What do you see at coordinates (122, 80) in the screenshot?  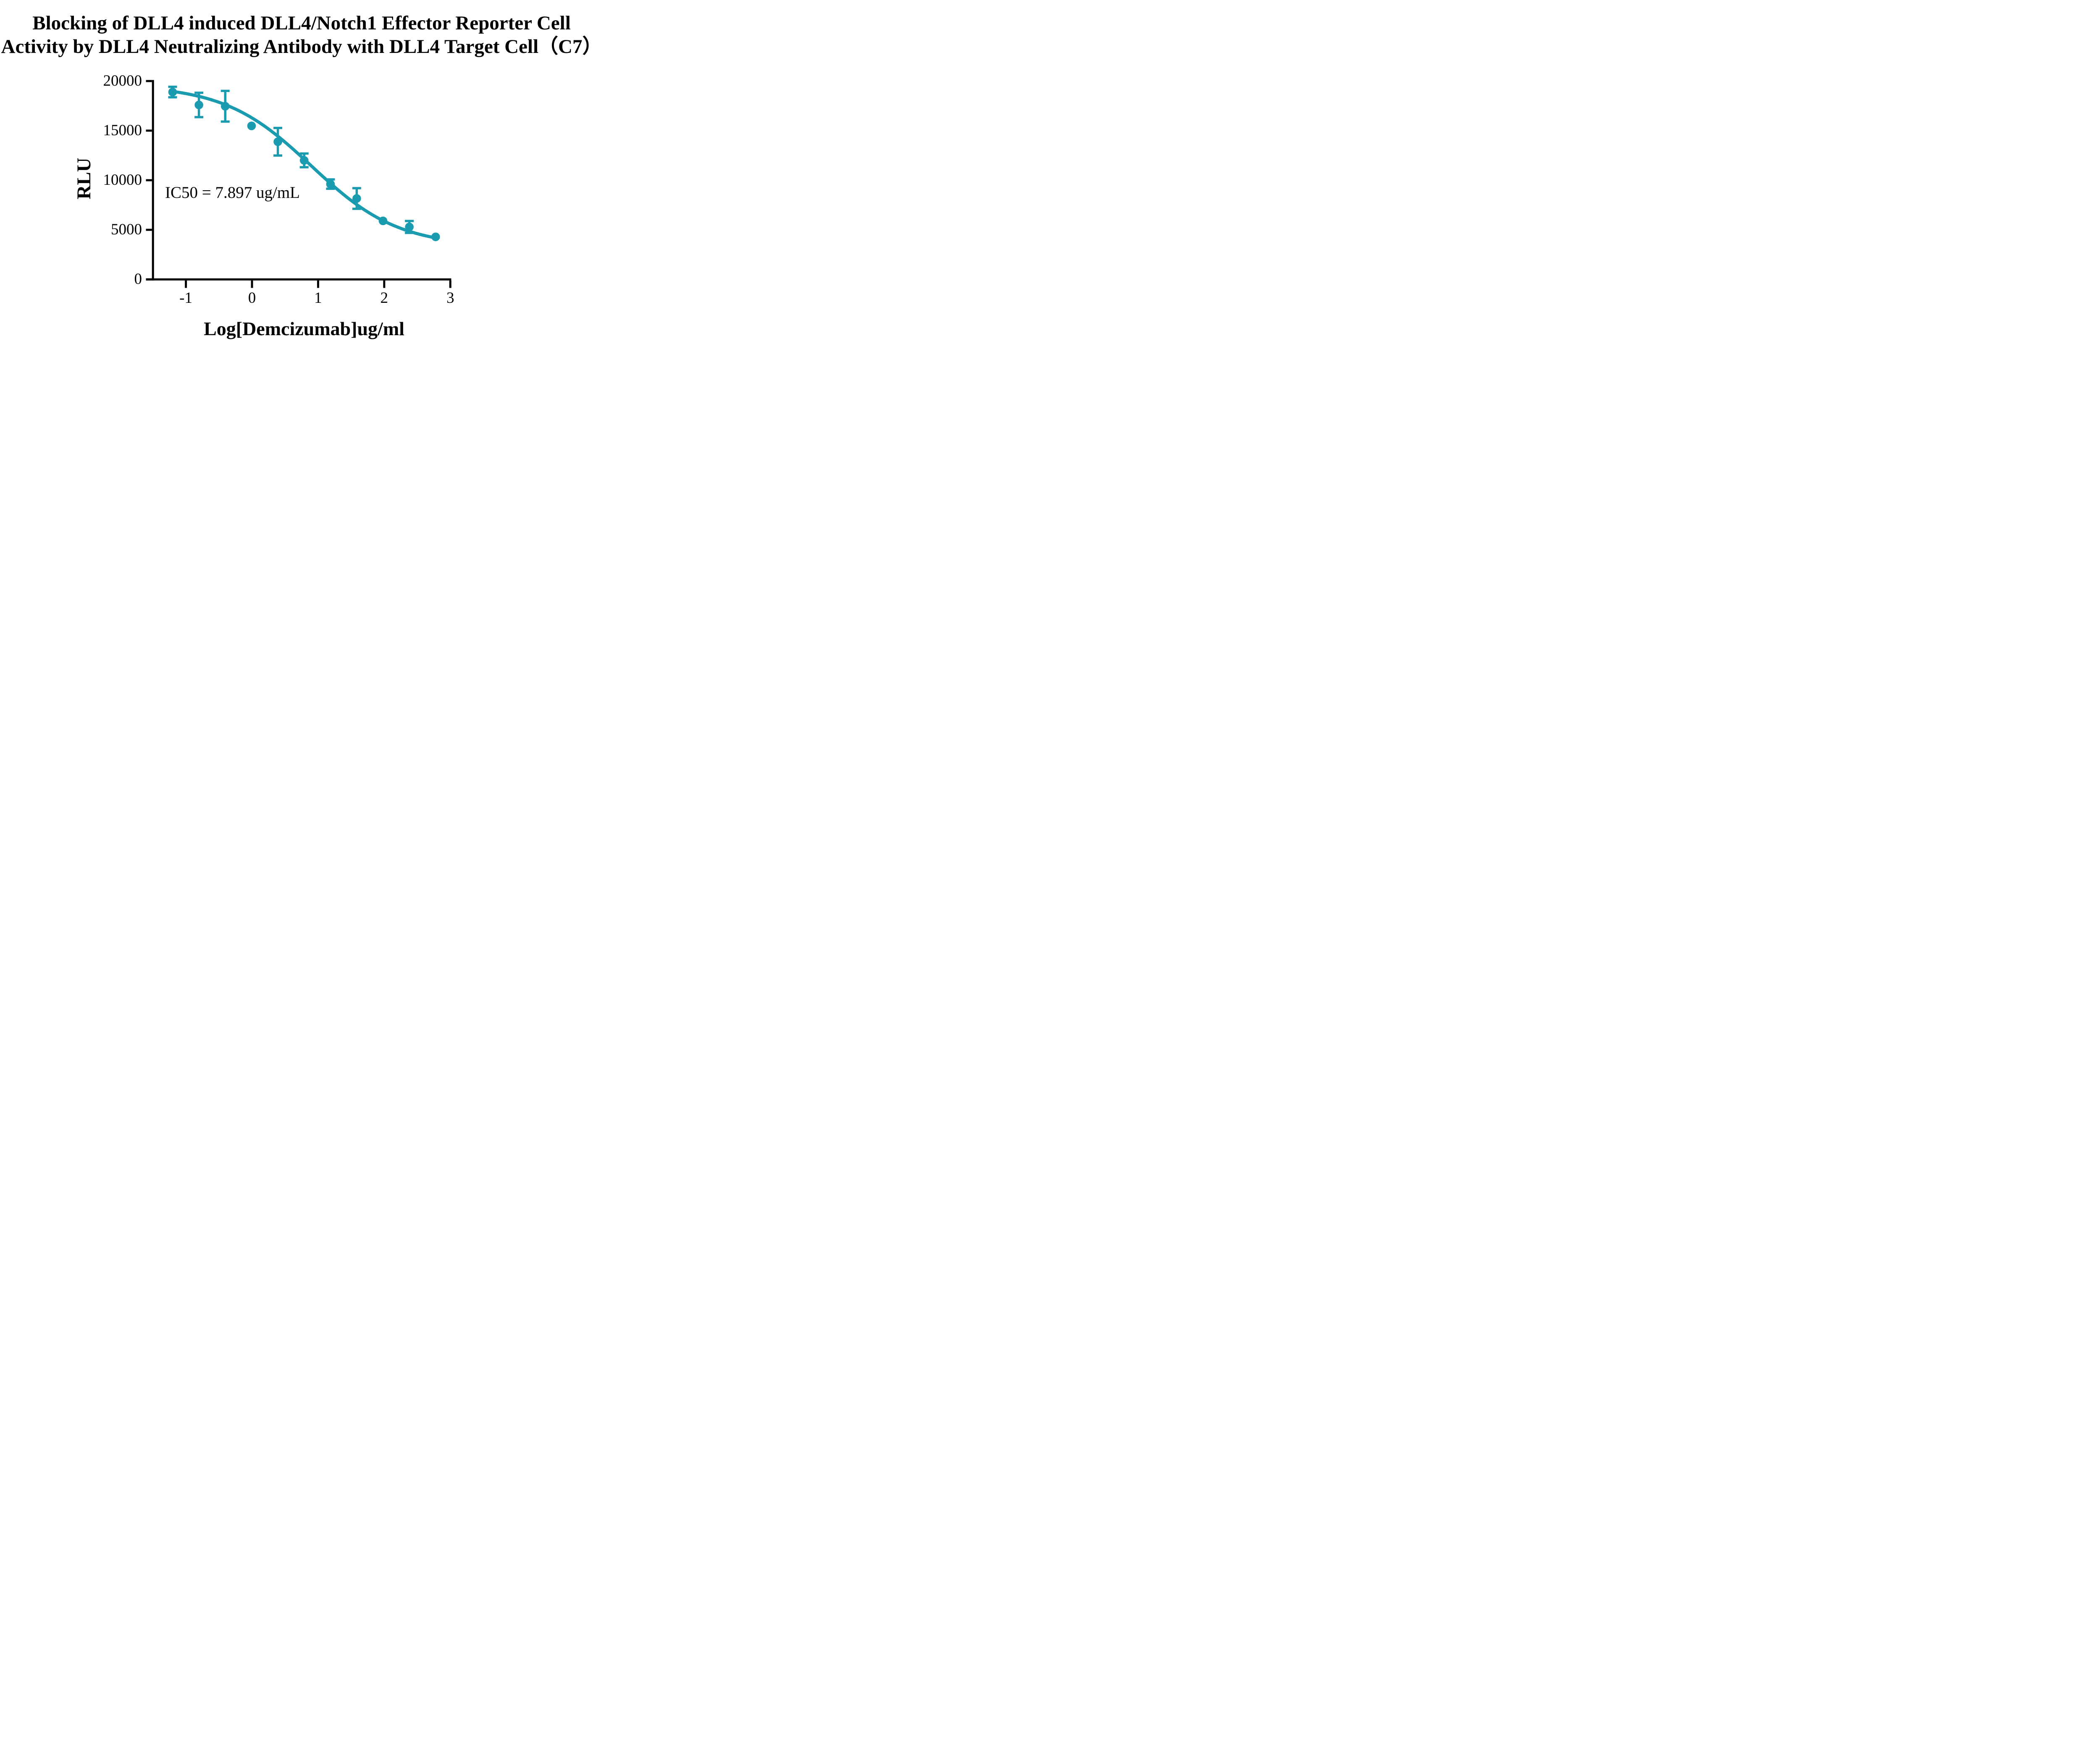 I see `y-tick-label: 20000` at bounding box center [122, 80].